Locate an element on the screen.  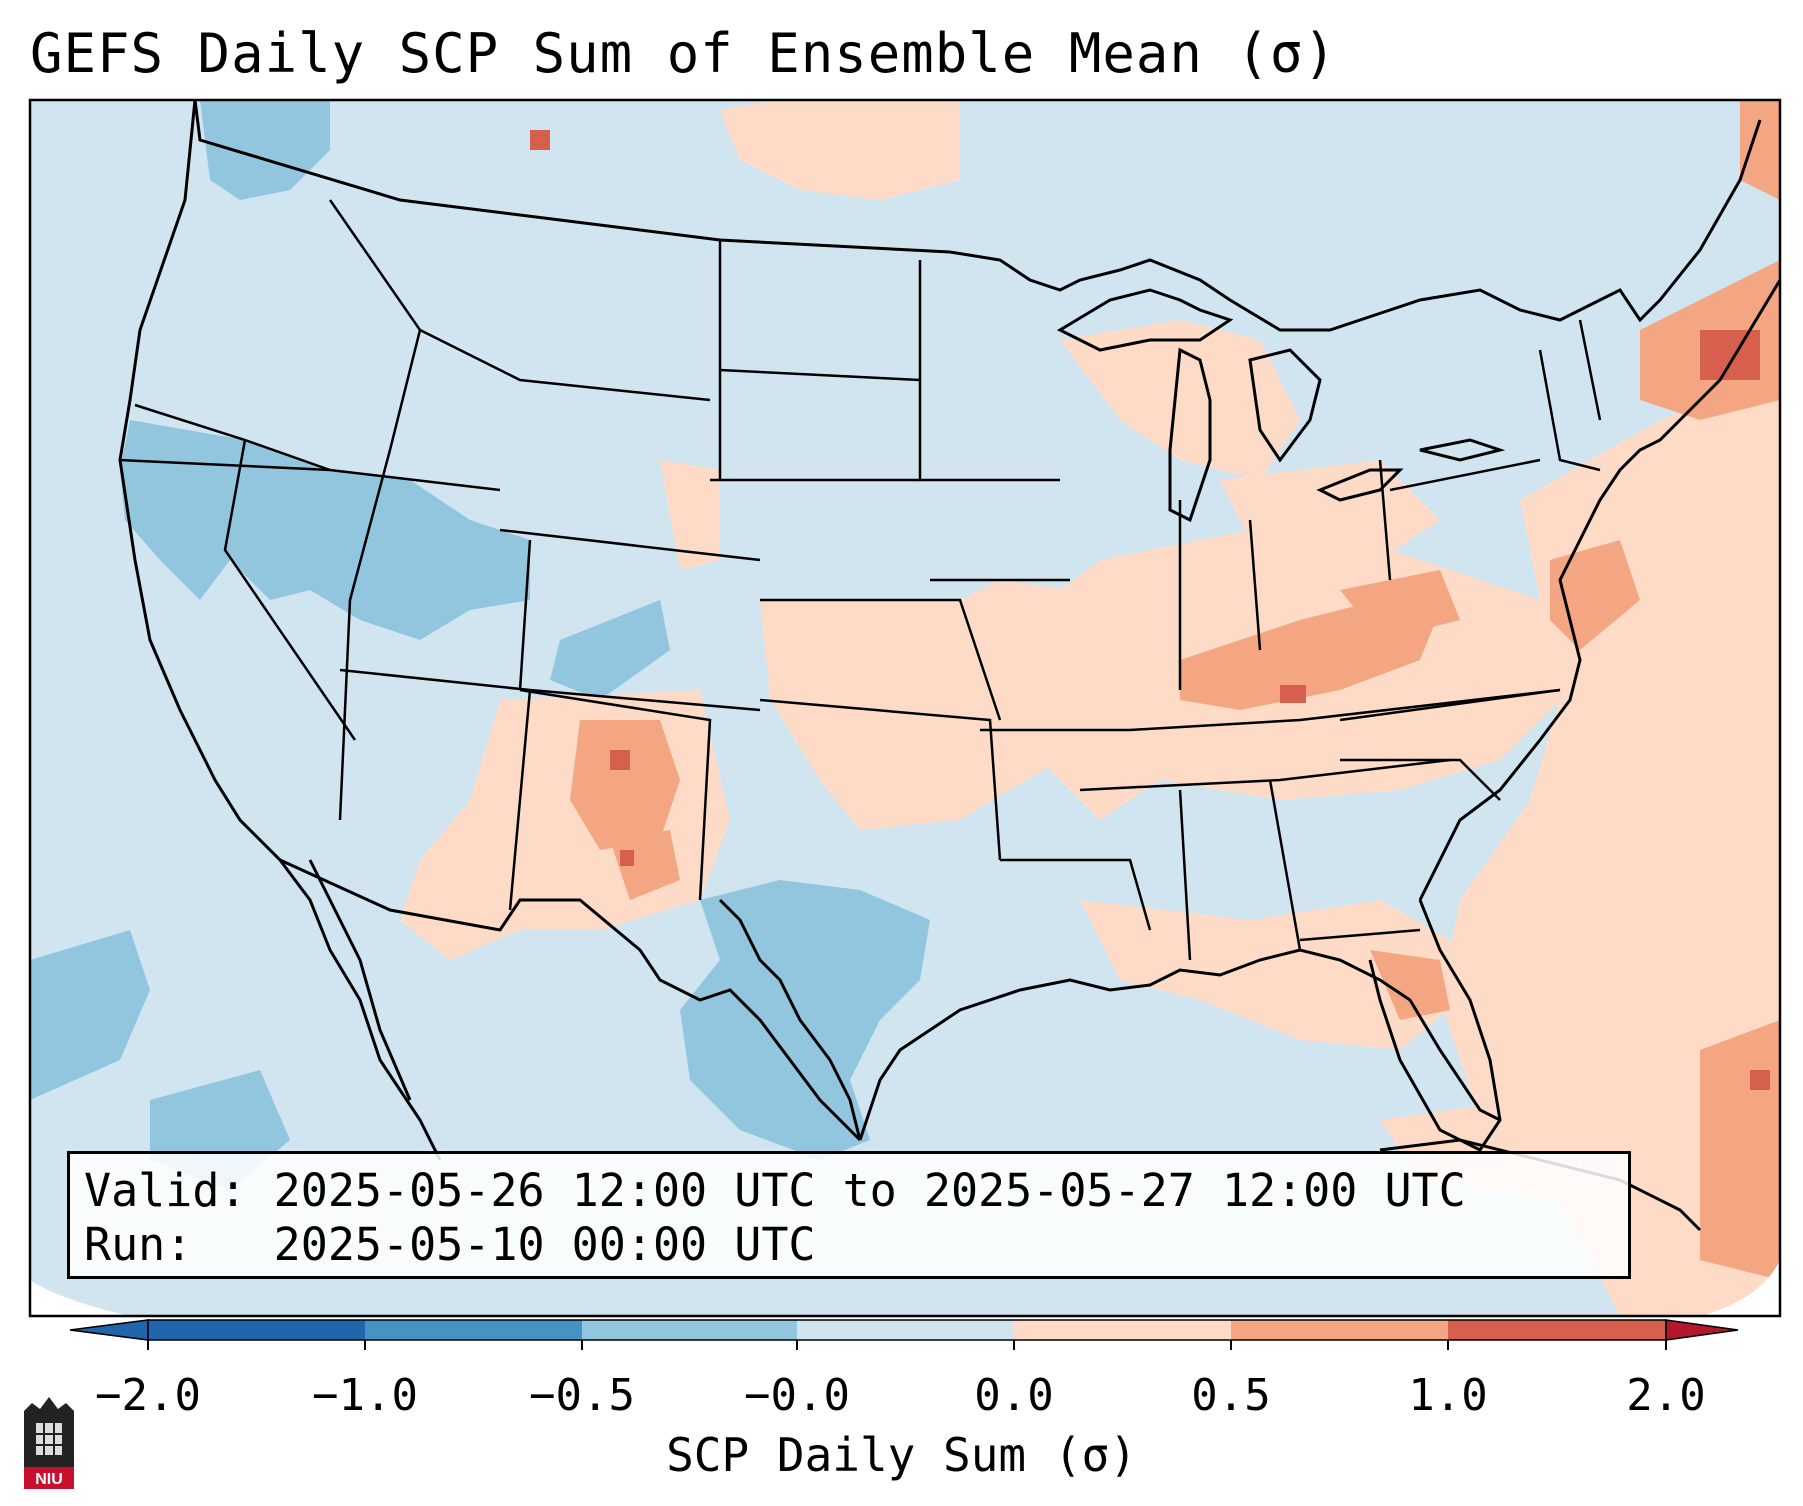
anomaly-canada-prairie is located at coordinates (840, 150).